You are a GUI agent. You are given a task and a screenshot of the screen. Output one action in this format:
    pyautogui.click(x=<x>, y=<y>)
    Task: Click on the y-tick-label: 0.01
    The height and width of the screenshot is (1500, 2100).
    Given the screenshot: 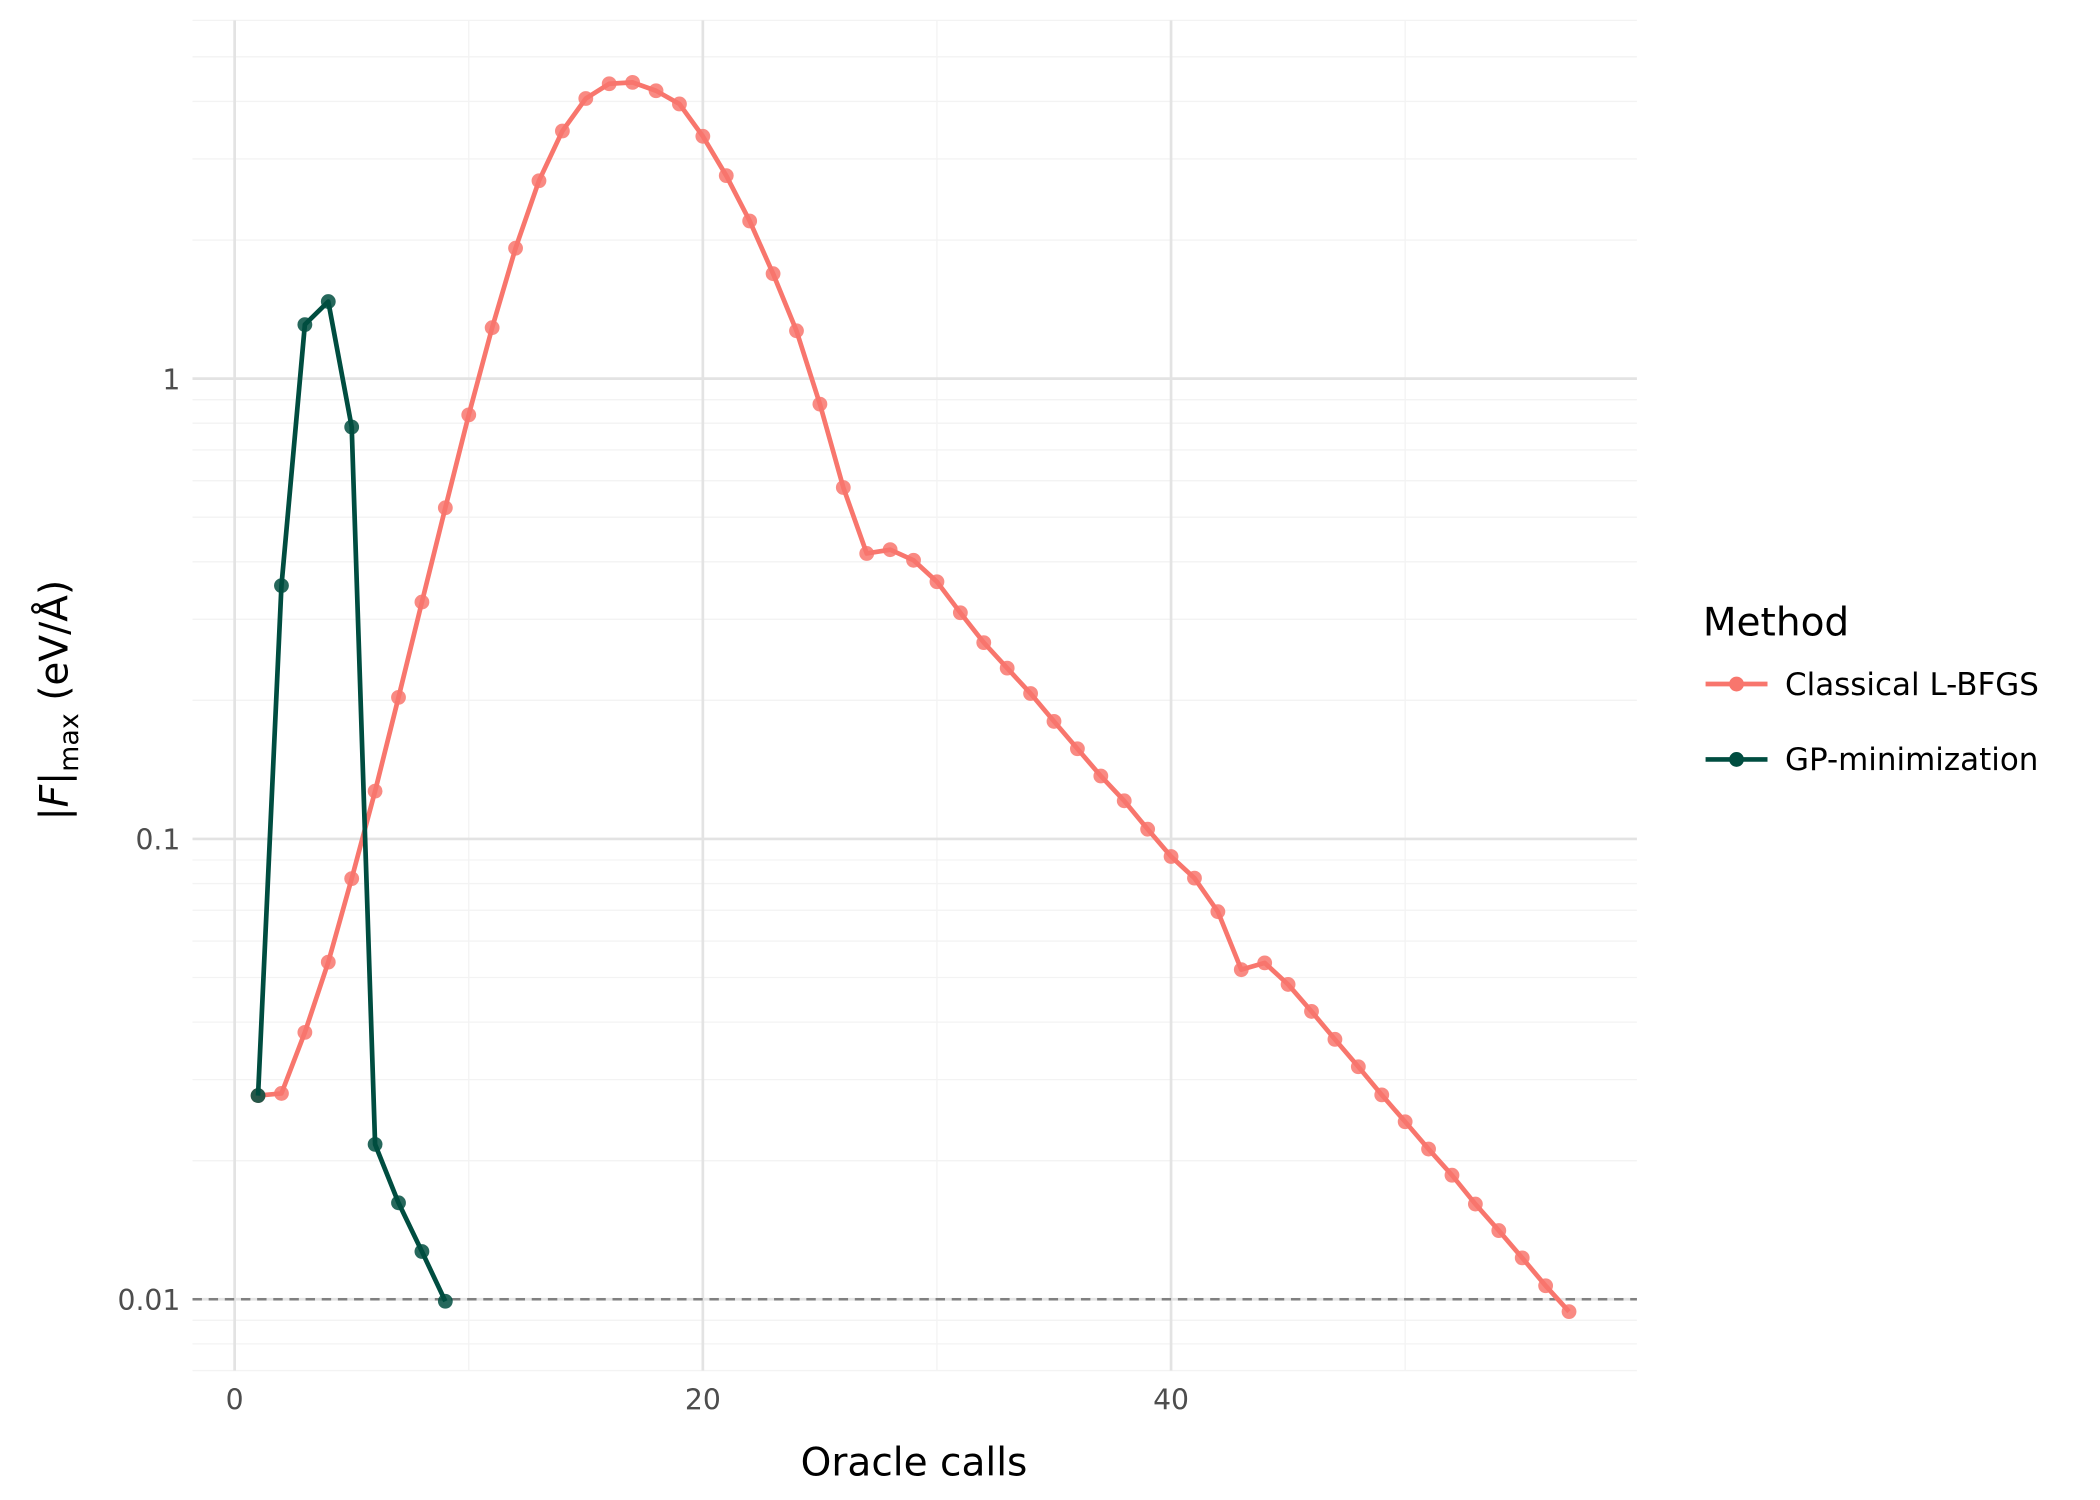 What is the action you would take?
    pyautogui.click(x=148, y=1300)
    